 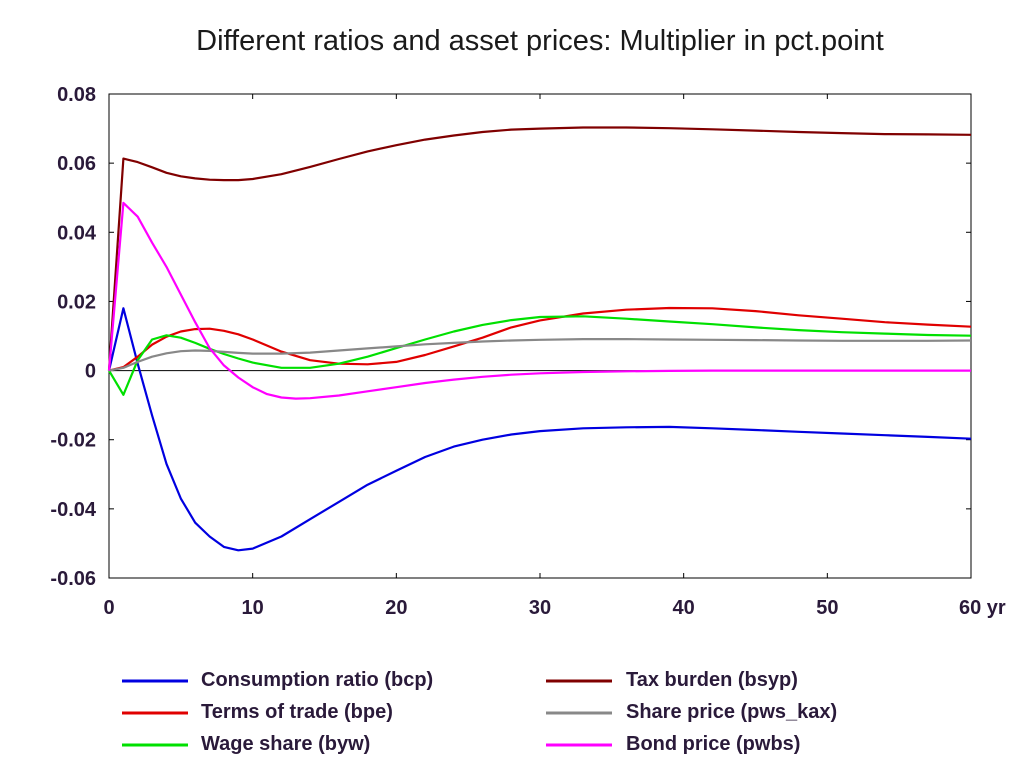 I want to click on series-line-terms-of-trade-bpe, so click(x=540, y=339).